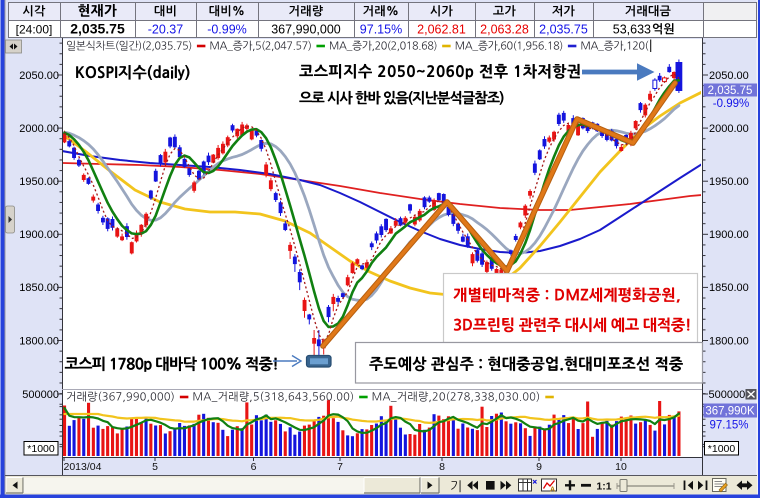 Image resolution: width=760 pixels, height=498 pixels. Describe the element at coordinates (165, 30) in the screenshot. I see `svg-text: -20.37` at that location.